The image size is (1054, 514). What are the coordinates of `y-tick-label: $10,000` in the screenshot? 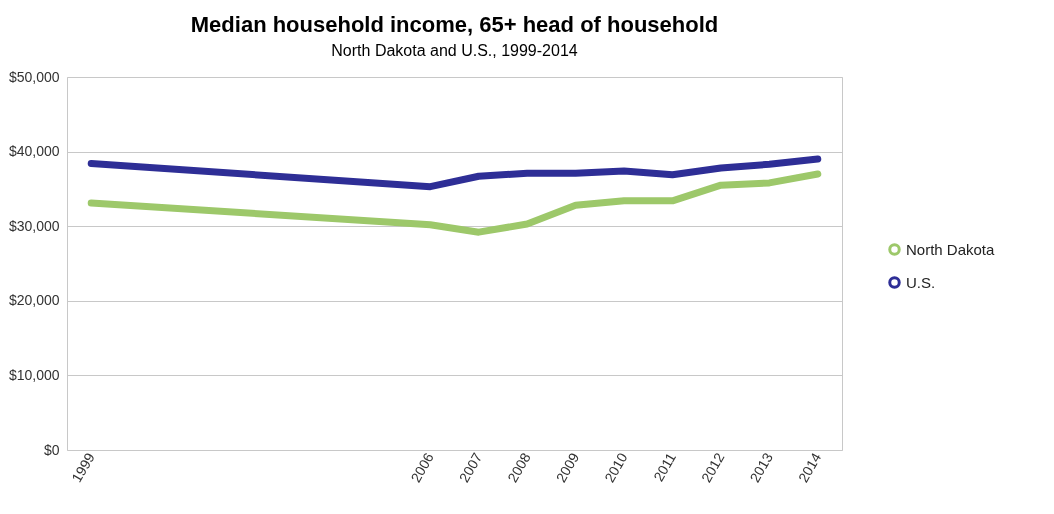 It's located at (34, 374).